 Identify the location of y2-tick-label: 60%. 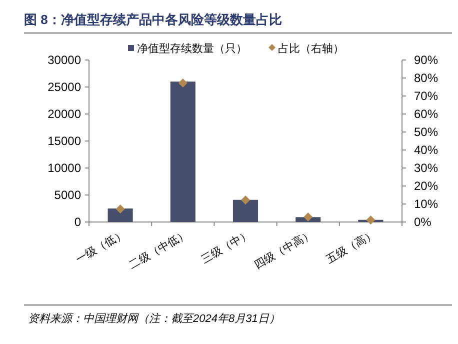
(426, 114).